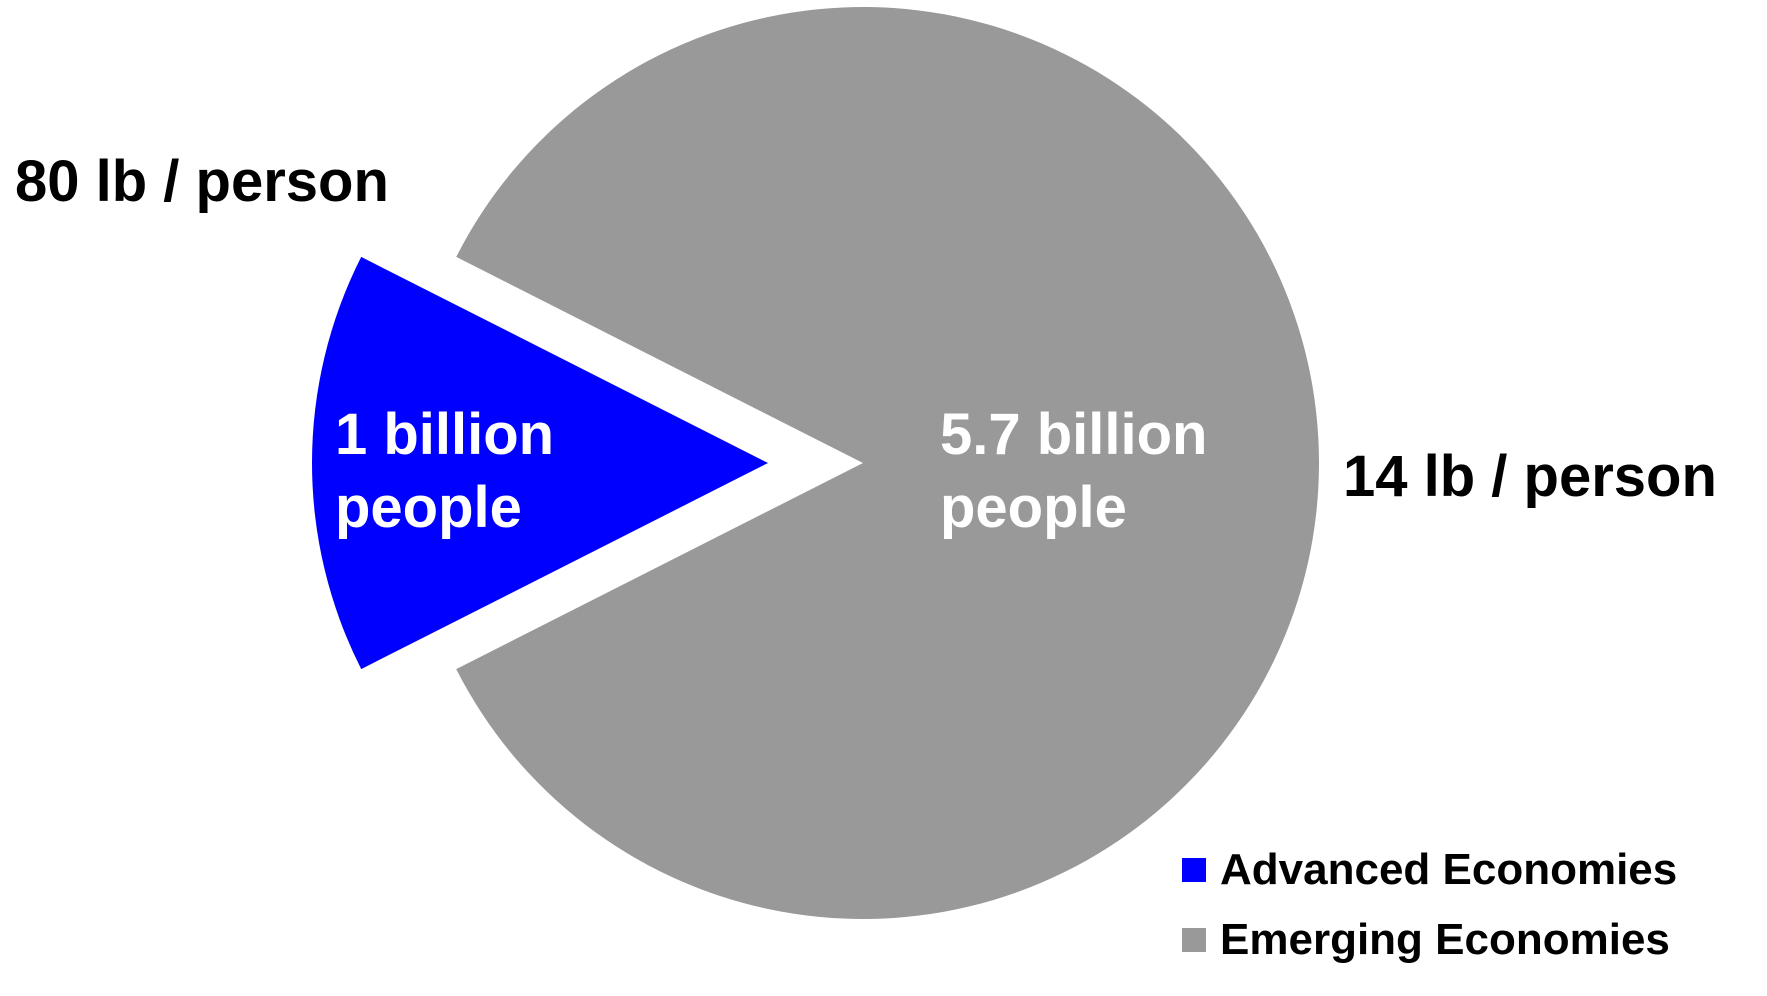 The height and width of the screenshot is (996, 1767). I want to click on slice-data-label: 1 billion, so click(444, 434).